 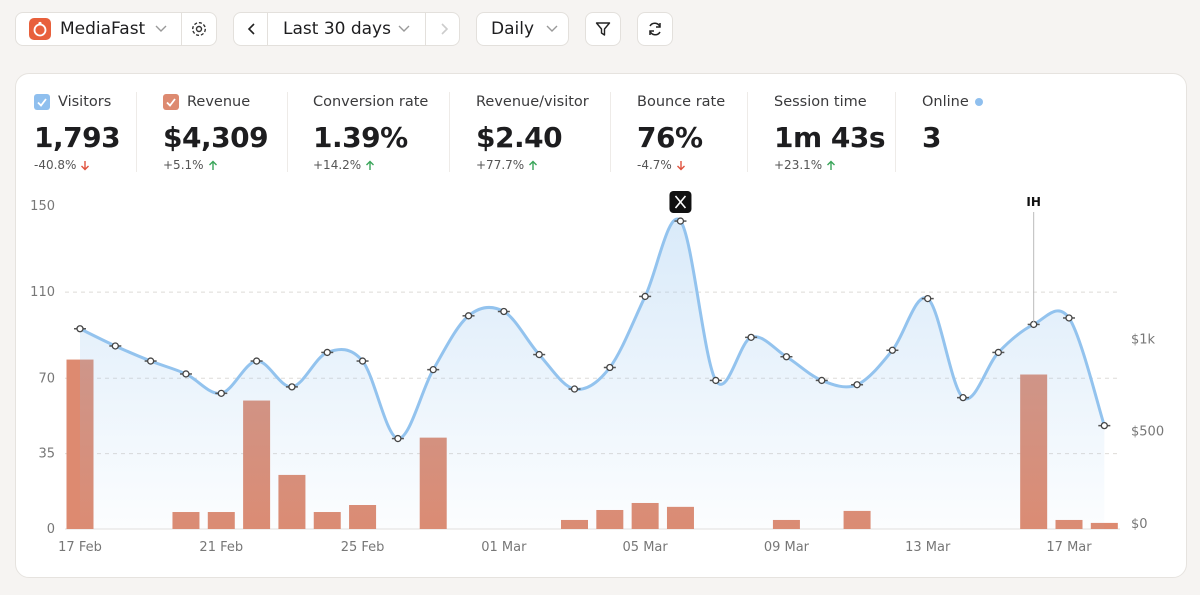 What do you see at coordinates (42, 206) in the screenshot?
I see `y-tick-label: 150` at bounding box center [42, 206].